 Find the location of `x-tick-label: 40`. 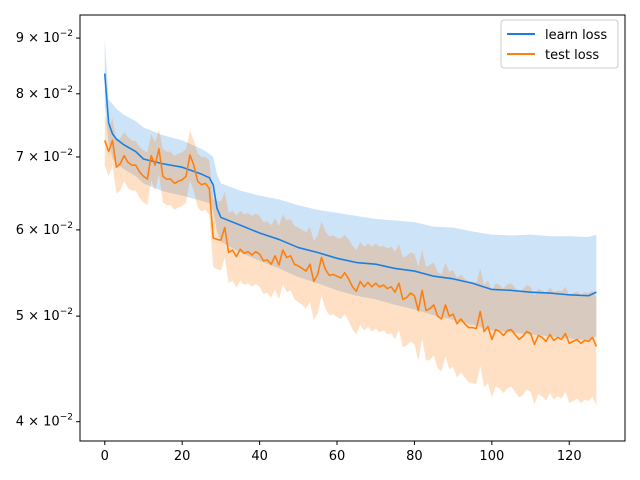

x-tick-label: 40 is located at coordinates (259, 456).